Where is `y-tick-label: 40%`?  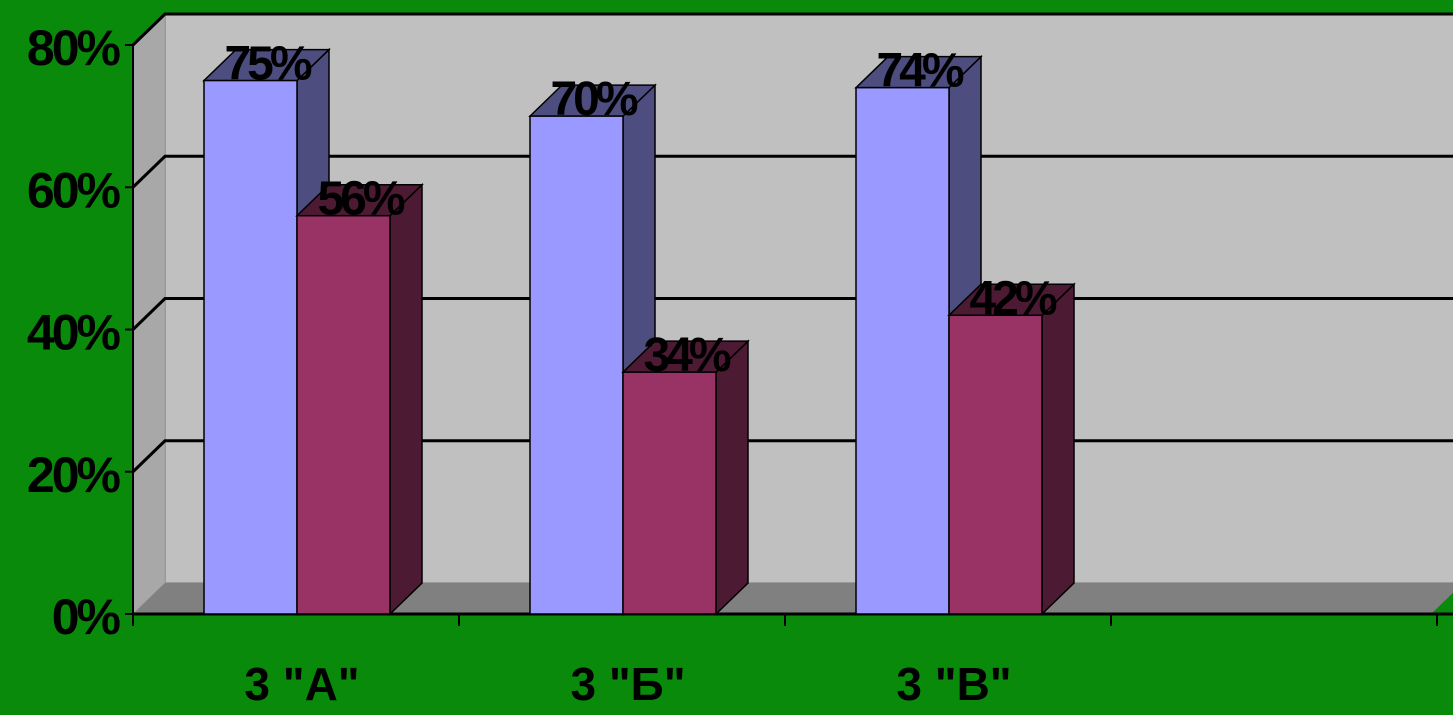 y-tick-label: 40% is located at coordinates (74, 333).